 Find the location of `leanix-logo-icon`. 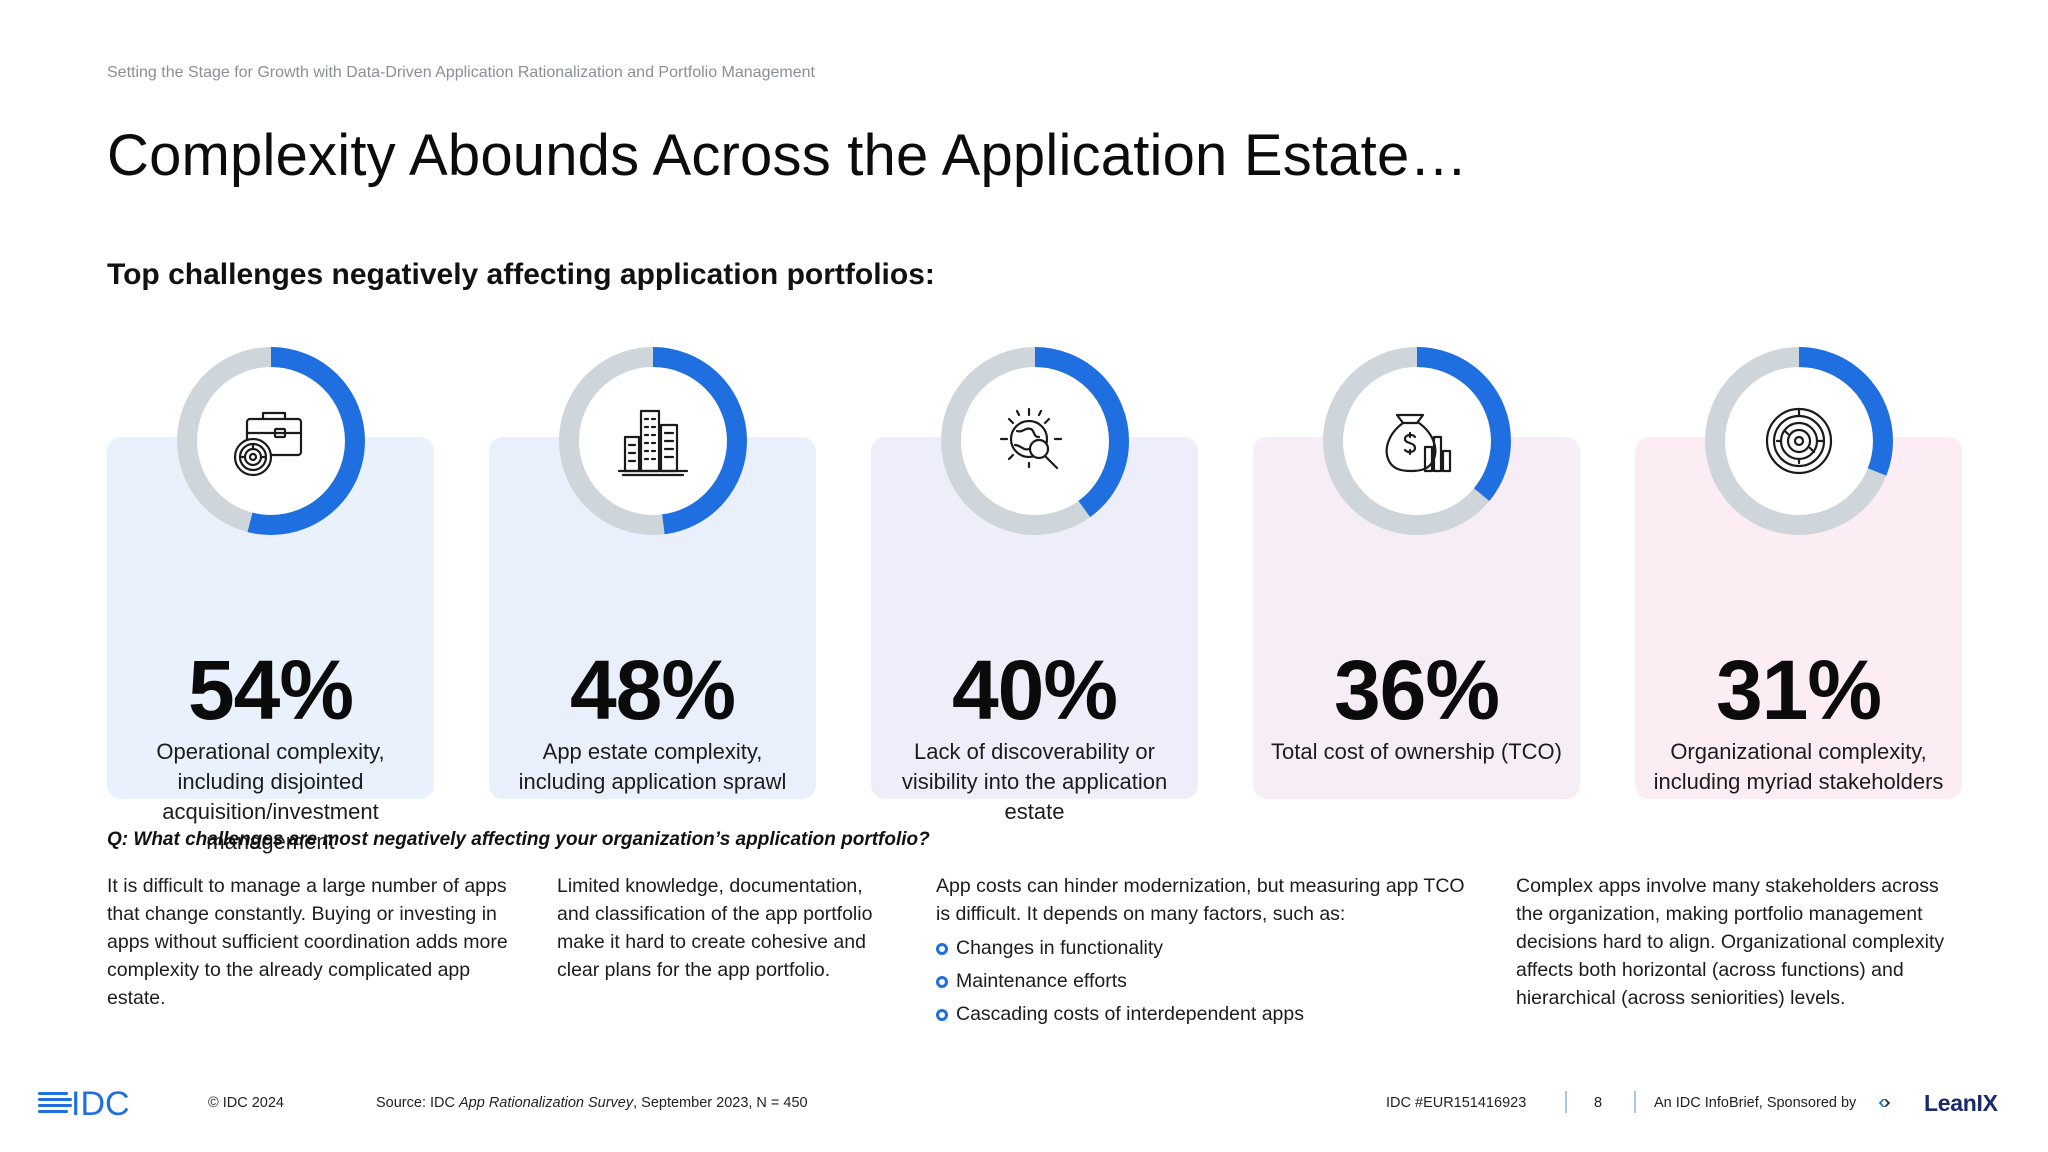

leanix-logo-icon is located at coordinates (1884, 1103).